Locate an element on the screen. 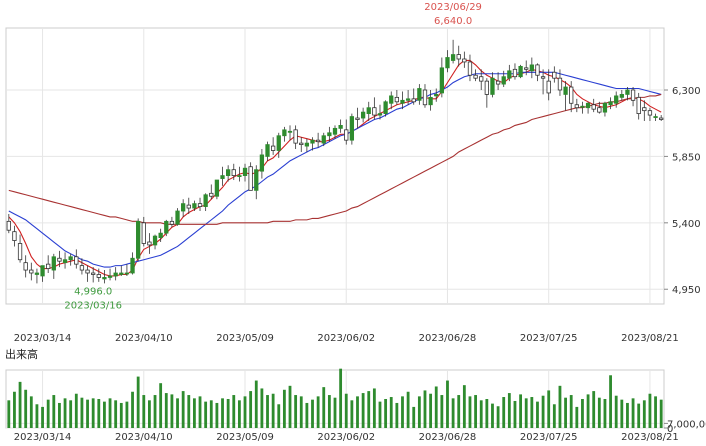  volume-x-tick-label: 2023/03/14 is located at coordinates (43, 437).